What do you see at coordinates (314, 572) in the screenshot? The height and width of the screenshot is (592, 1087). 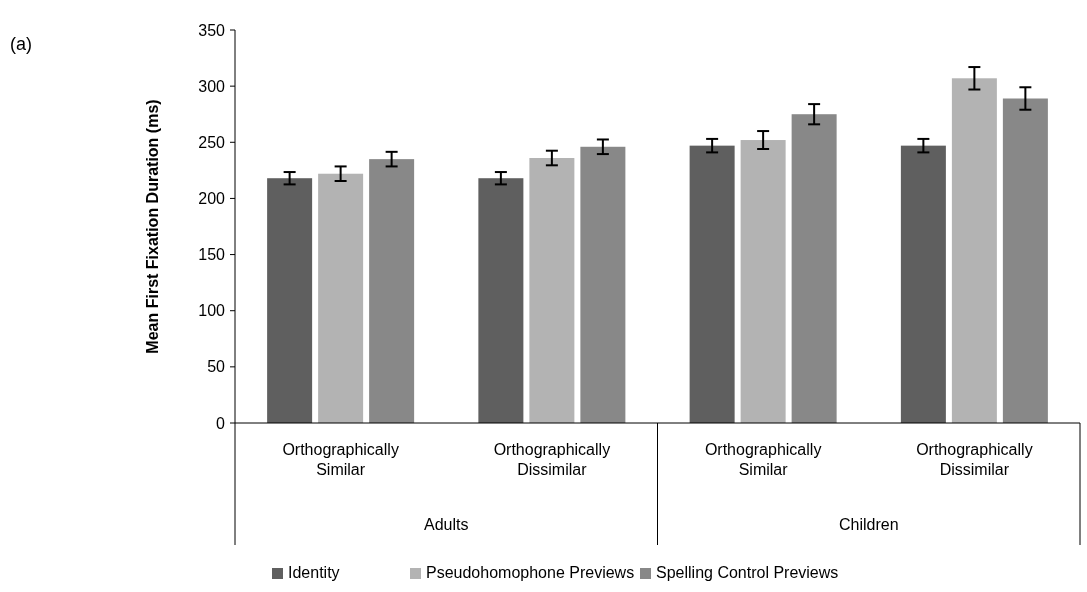 I see `legend-label: Identity` at bounding box center [314, 572].